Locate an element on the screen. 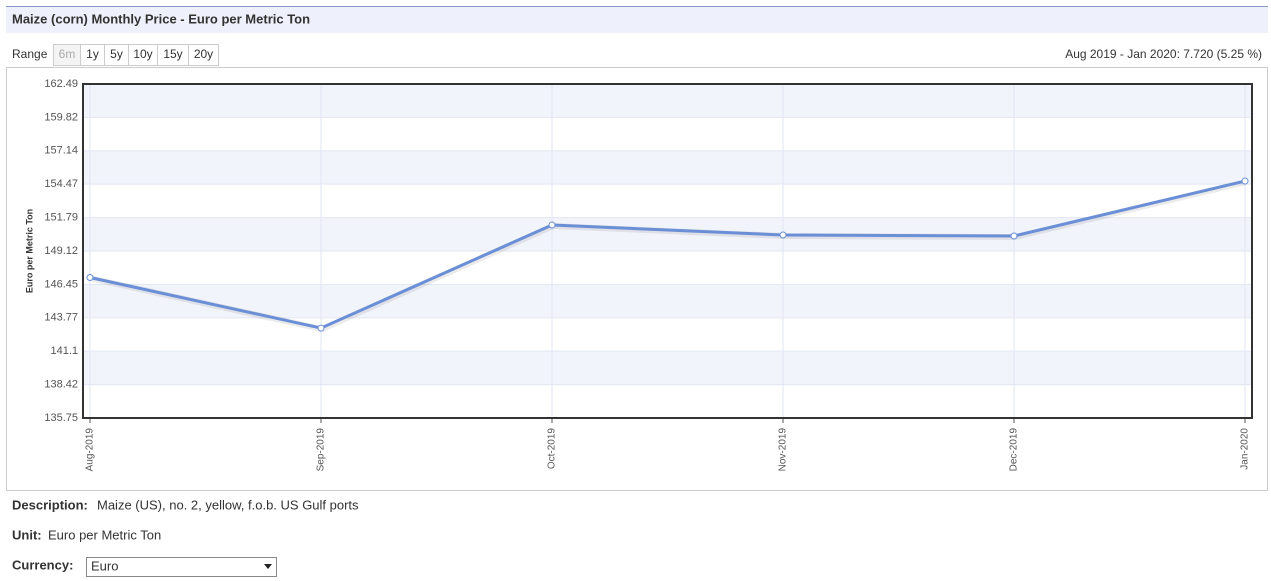  y-tick-label: 146.45 is located at coordinates (61, 284).